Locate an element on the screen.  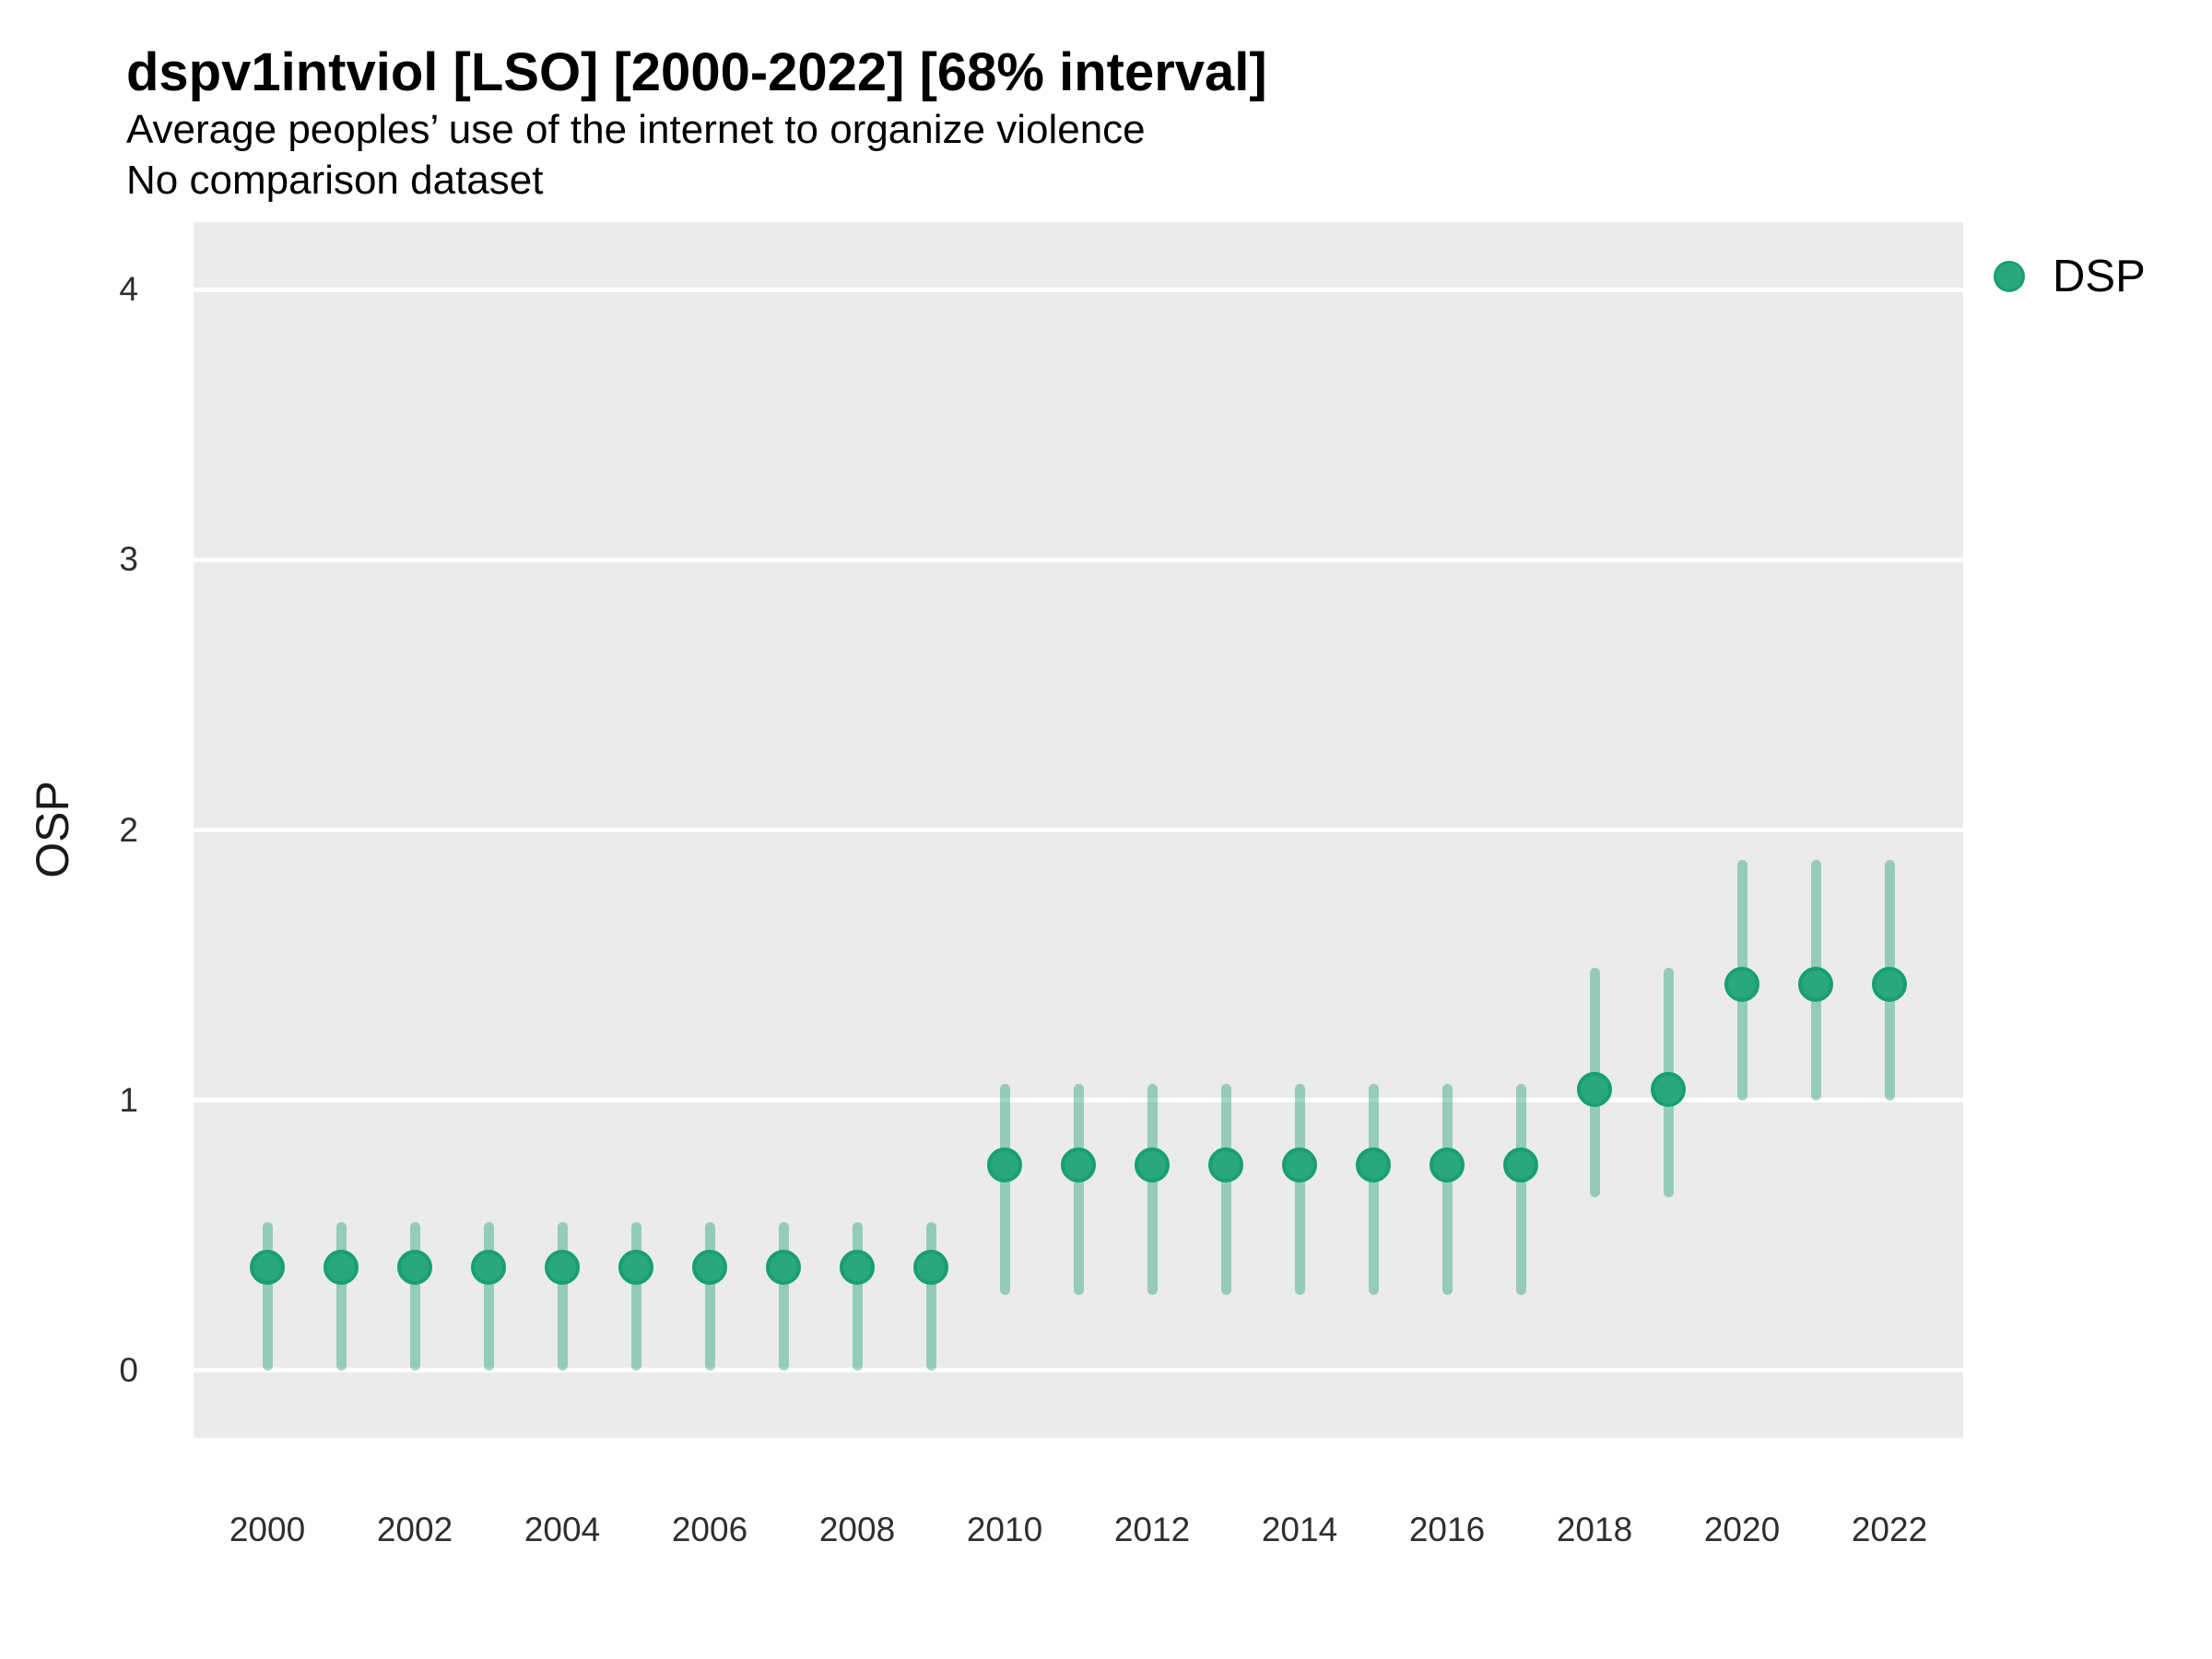
x-tick-label-2000: 2000 is located at coordinates (267, 1529).